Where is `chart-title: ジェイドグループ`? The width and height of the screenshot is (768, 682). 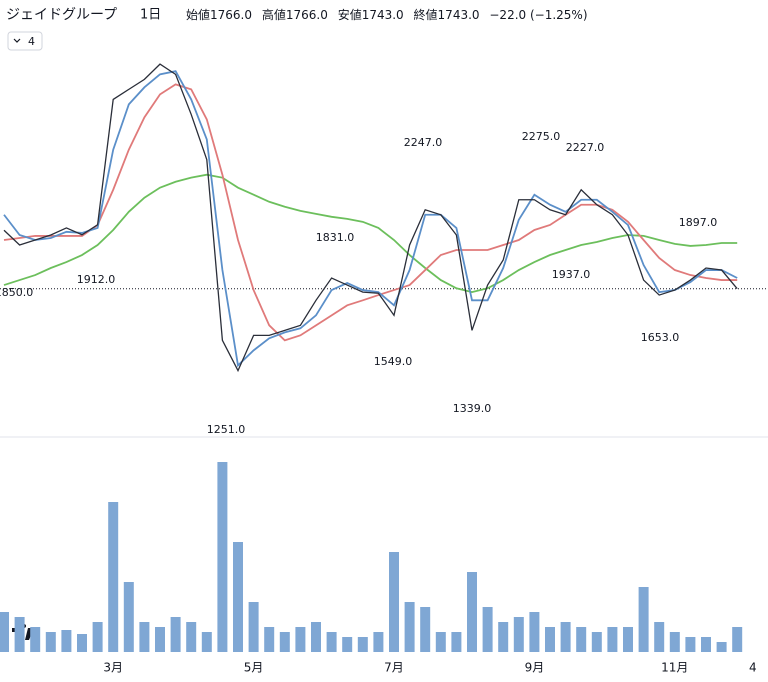 chart-title: ジェイドグループ is located at coordinates (61, 15).